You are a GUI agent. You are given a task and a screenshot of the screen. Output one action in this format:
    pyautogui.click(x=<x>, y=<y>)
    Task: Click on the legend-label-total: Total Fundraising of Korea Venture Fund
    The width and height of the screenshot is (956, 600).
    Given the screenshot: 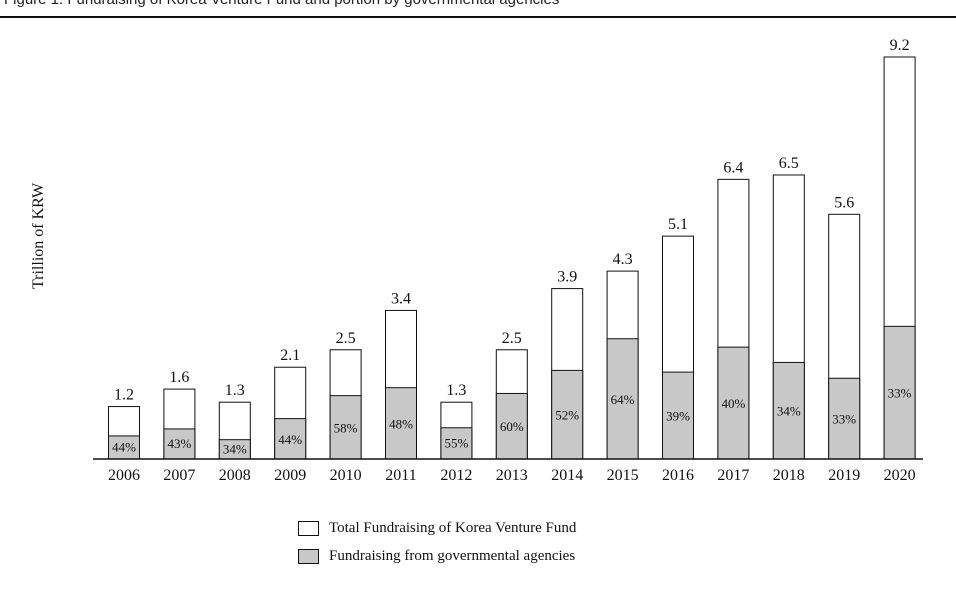 What is the action you would take?
    pyautogui.click(x=453, y=527)
    